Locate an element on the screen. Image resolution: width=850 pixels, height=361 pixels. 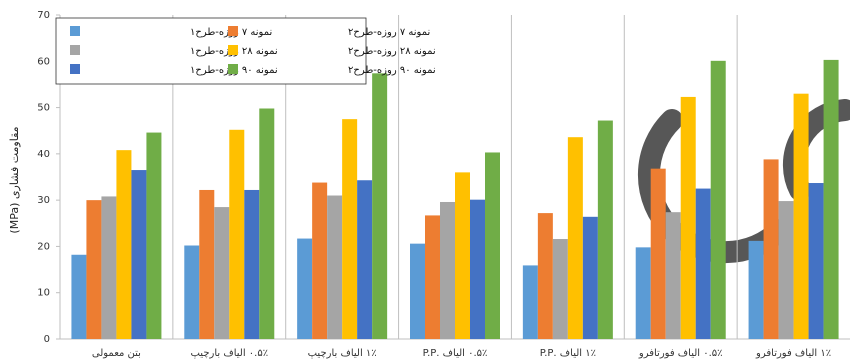
x-category-label: ۱٪ الیاف فورتافرو is located at coordinates (793, 353).